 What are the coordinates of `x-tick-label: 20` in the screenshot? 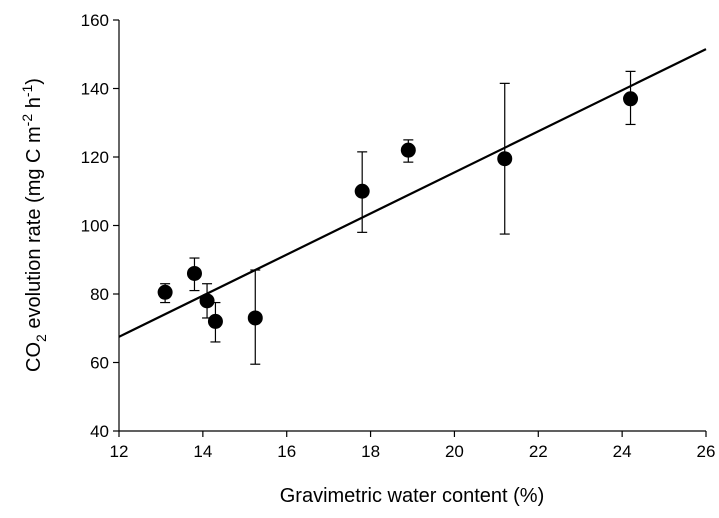 It's located at (454, 451).